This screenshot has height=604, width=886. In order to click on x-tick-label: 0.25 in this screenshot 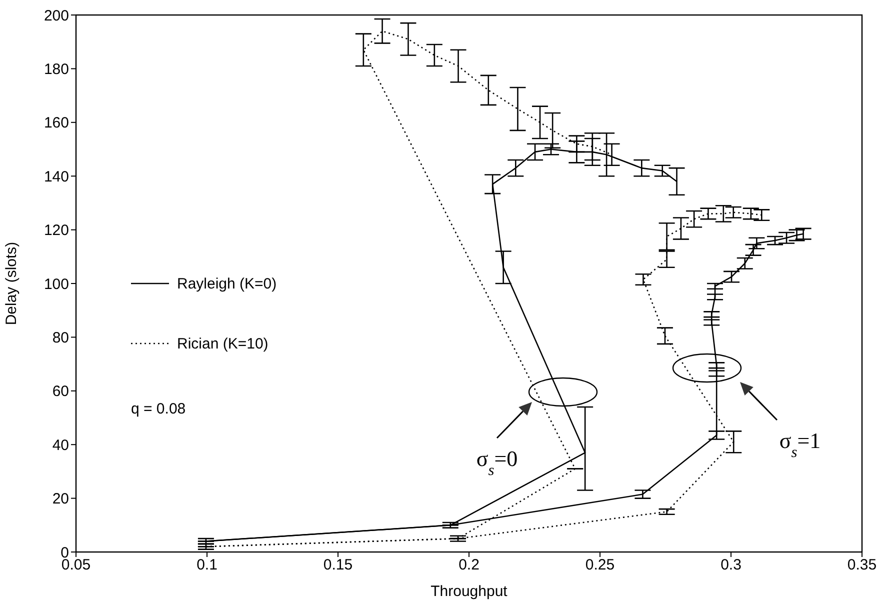, I will do `click(600, 565)`.